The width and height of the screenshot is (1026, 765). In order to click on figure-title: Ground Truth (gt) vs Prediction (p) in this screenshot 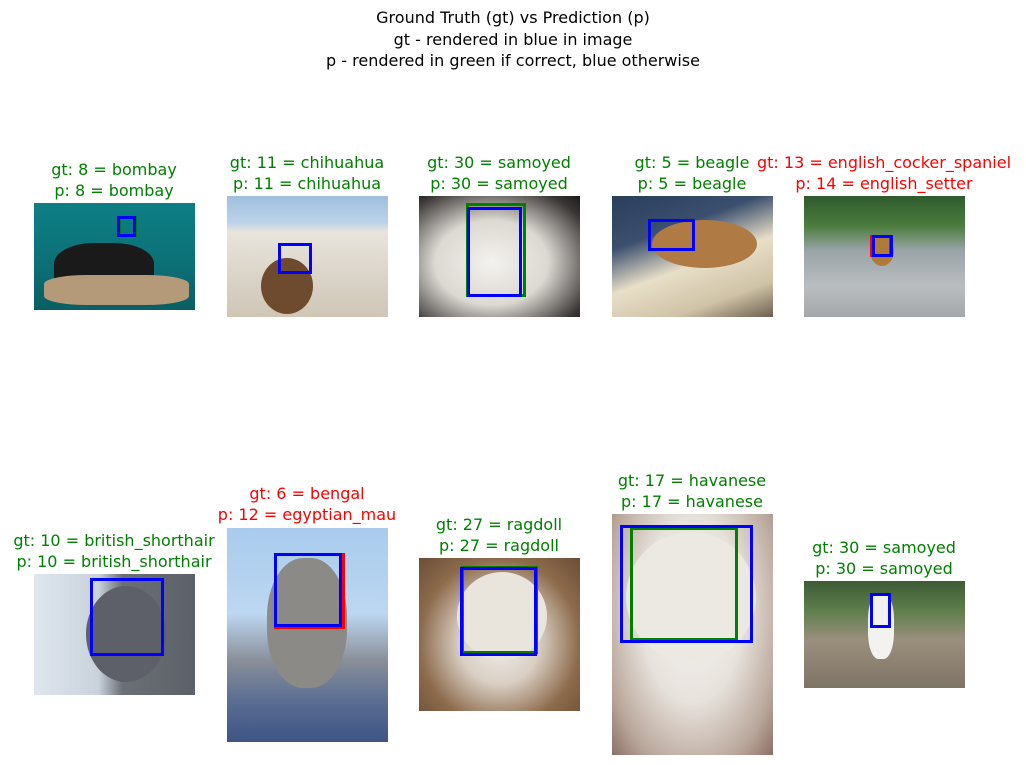, I will do `click(513, 17)`.